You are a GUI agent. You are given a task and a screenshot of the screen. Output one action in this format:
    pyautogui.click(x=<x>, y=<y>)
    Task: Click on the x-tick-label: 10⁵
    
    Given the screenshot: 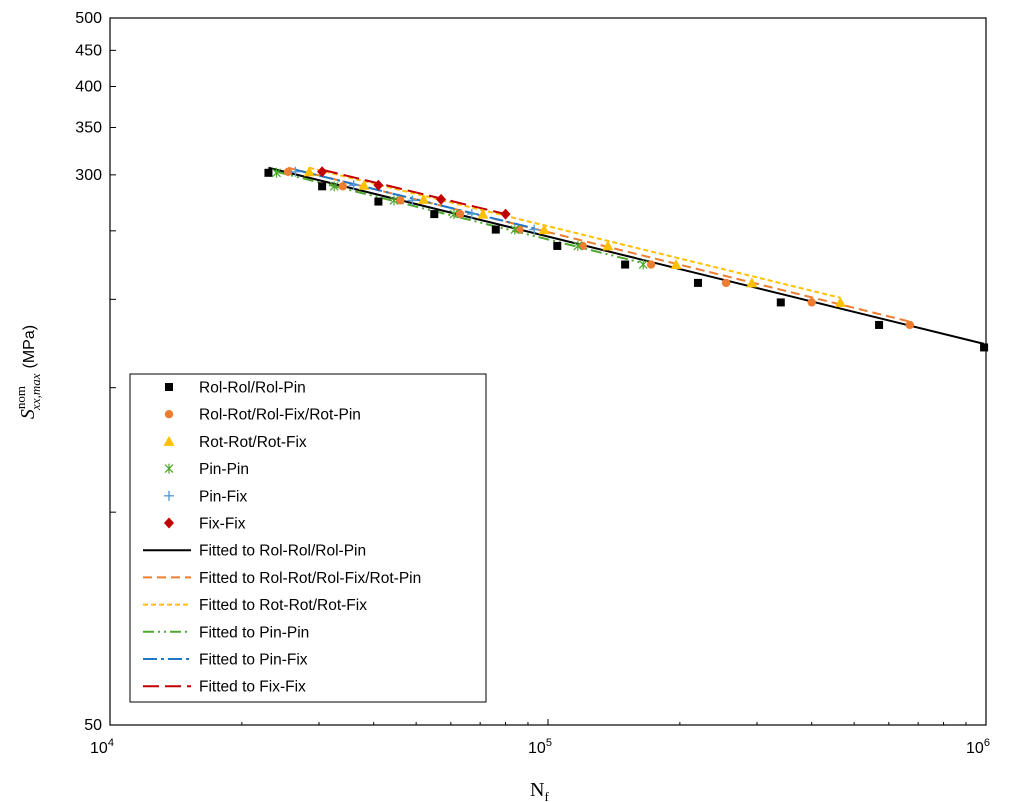 What is the action you would take?
    pyautogui.click(x=540, y=747)
    